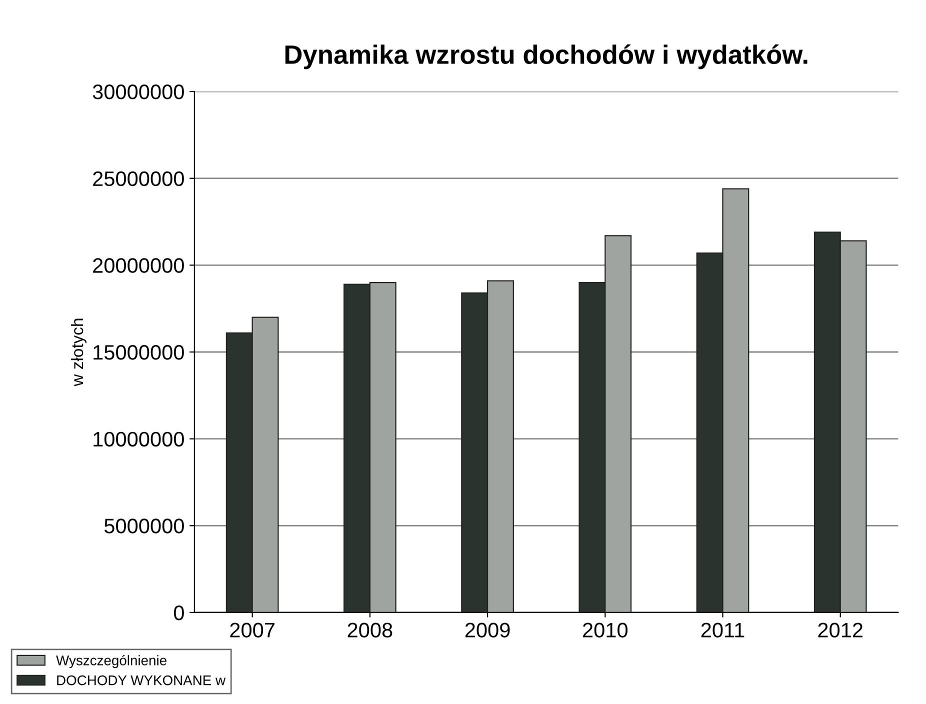 The image size is (926, 704). What do you see at coordinates (605, 630) in the screenshot?
I see `x-tick-label: 2010` at bounding box center [605, 630].